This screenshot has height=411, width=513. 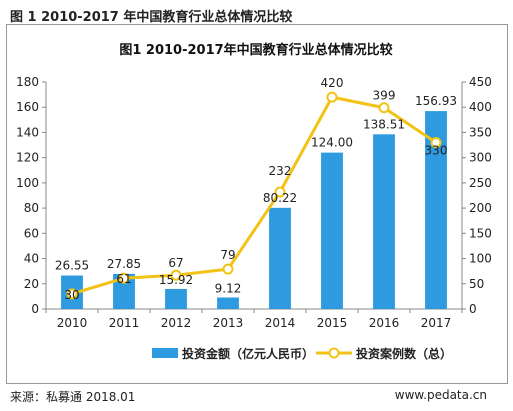 I want to click on legend-swatch-marker, so click(x=334, y=353).